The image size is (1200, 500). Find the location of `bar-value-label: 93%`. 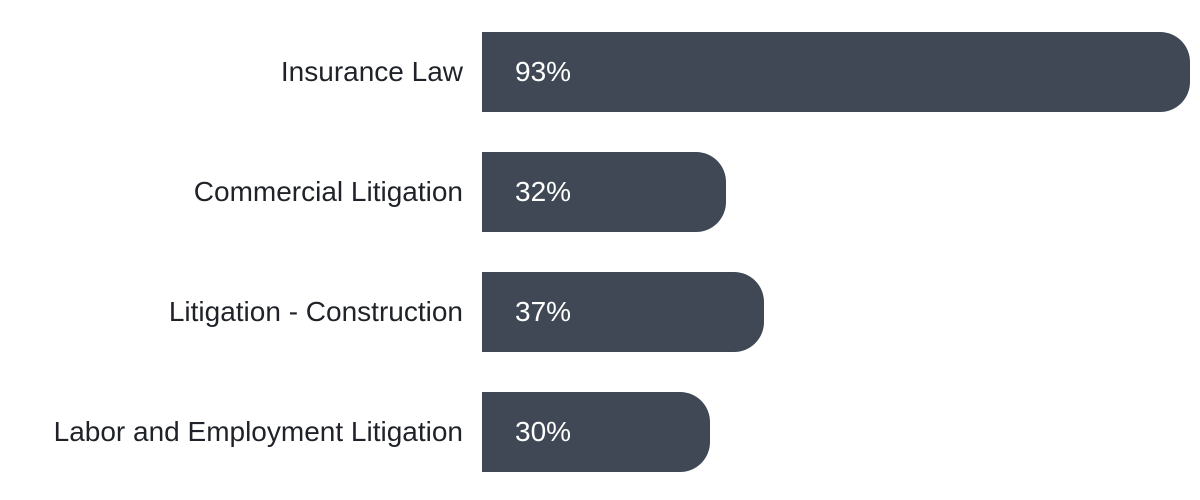

bar-value-label: 93% is located at coordinates (543, 71).